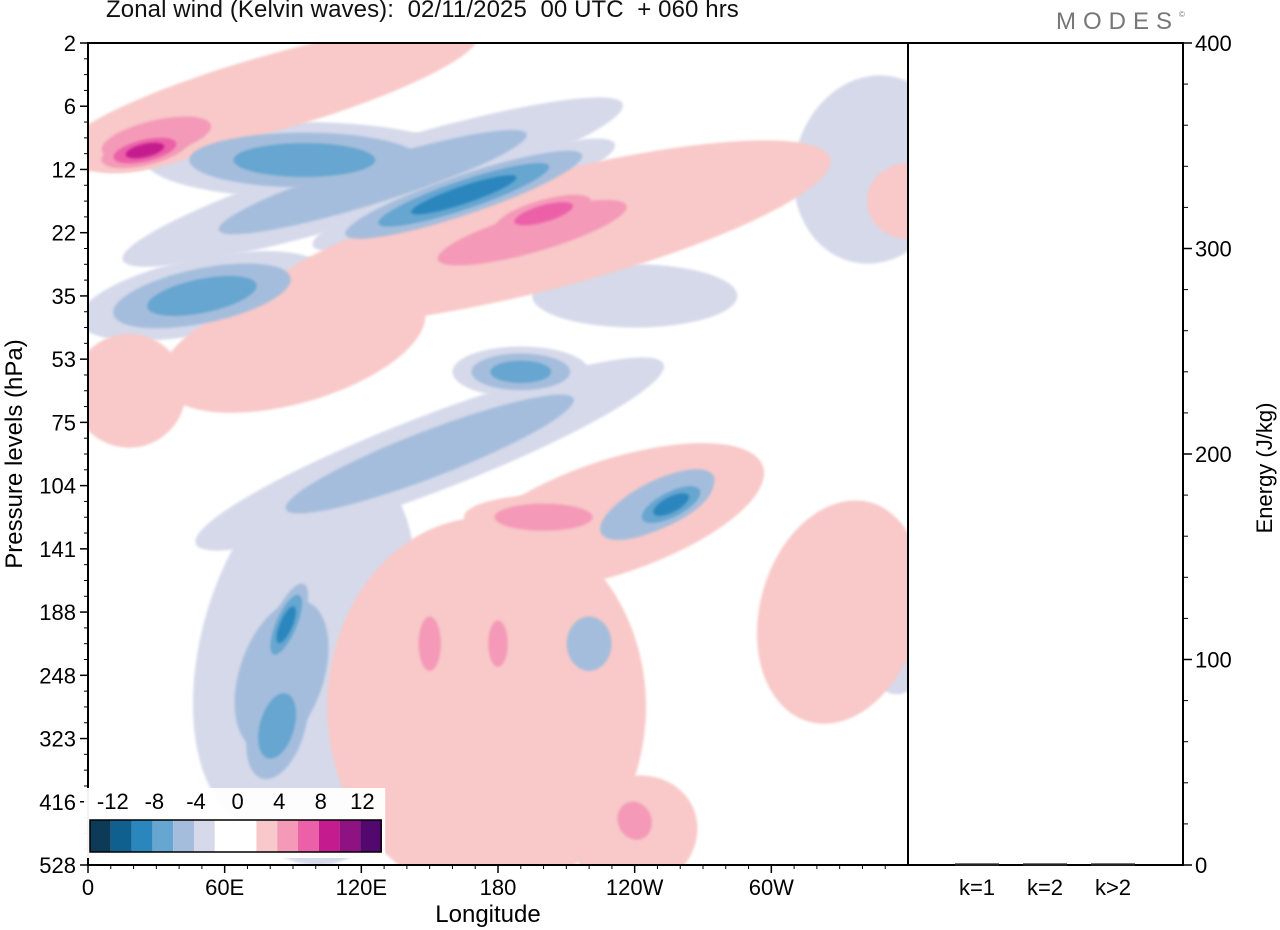 The width and height of the screenshot is (1280, 930). What do you see at coordinates (635, 887) in the screenshot?
I see `x-tick-label: 120W` at bounding box center [635, 887].